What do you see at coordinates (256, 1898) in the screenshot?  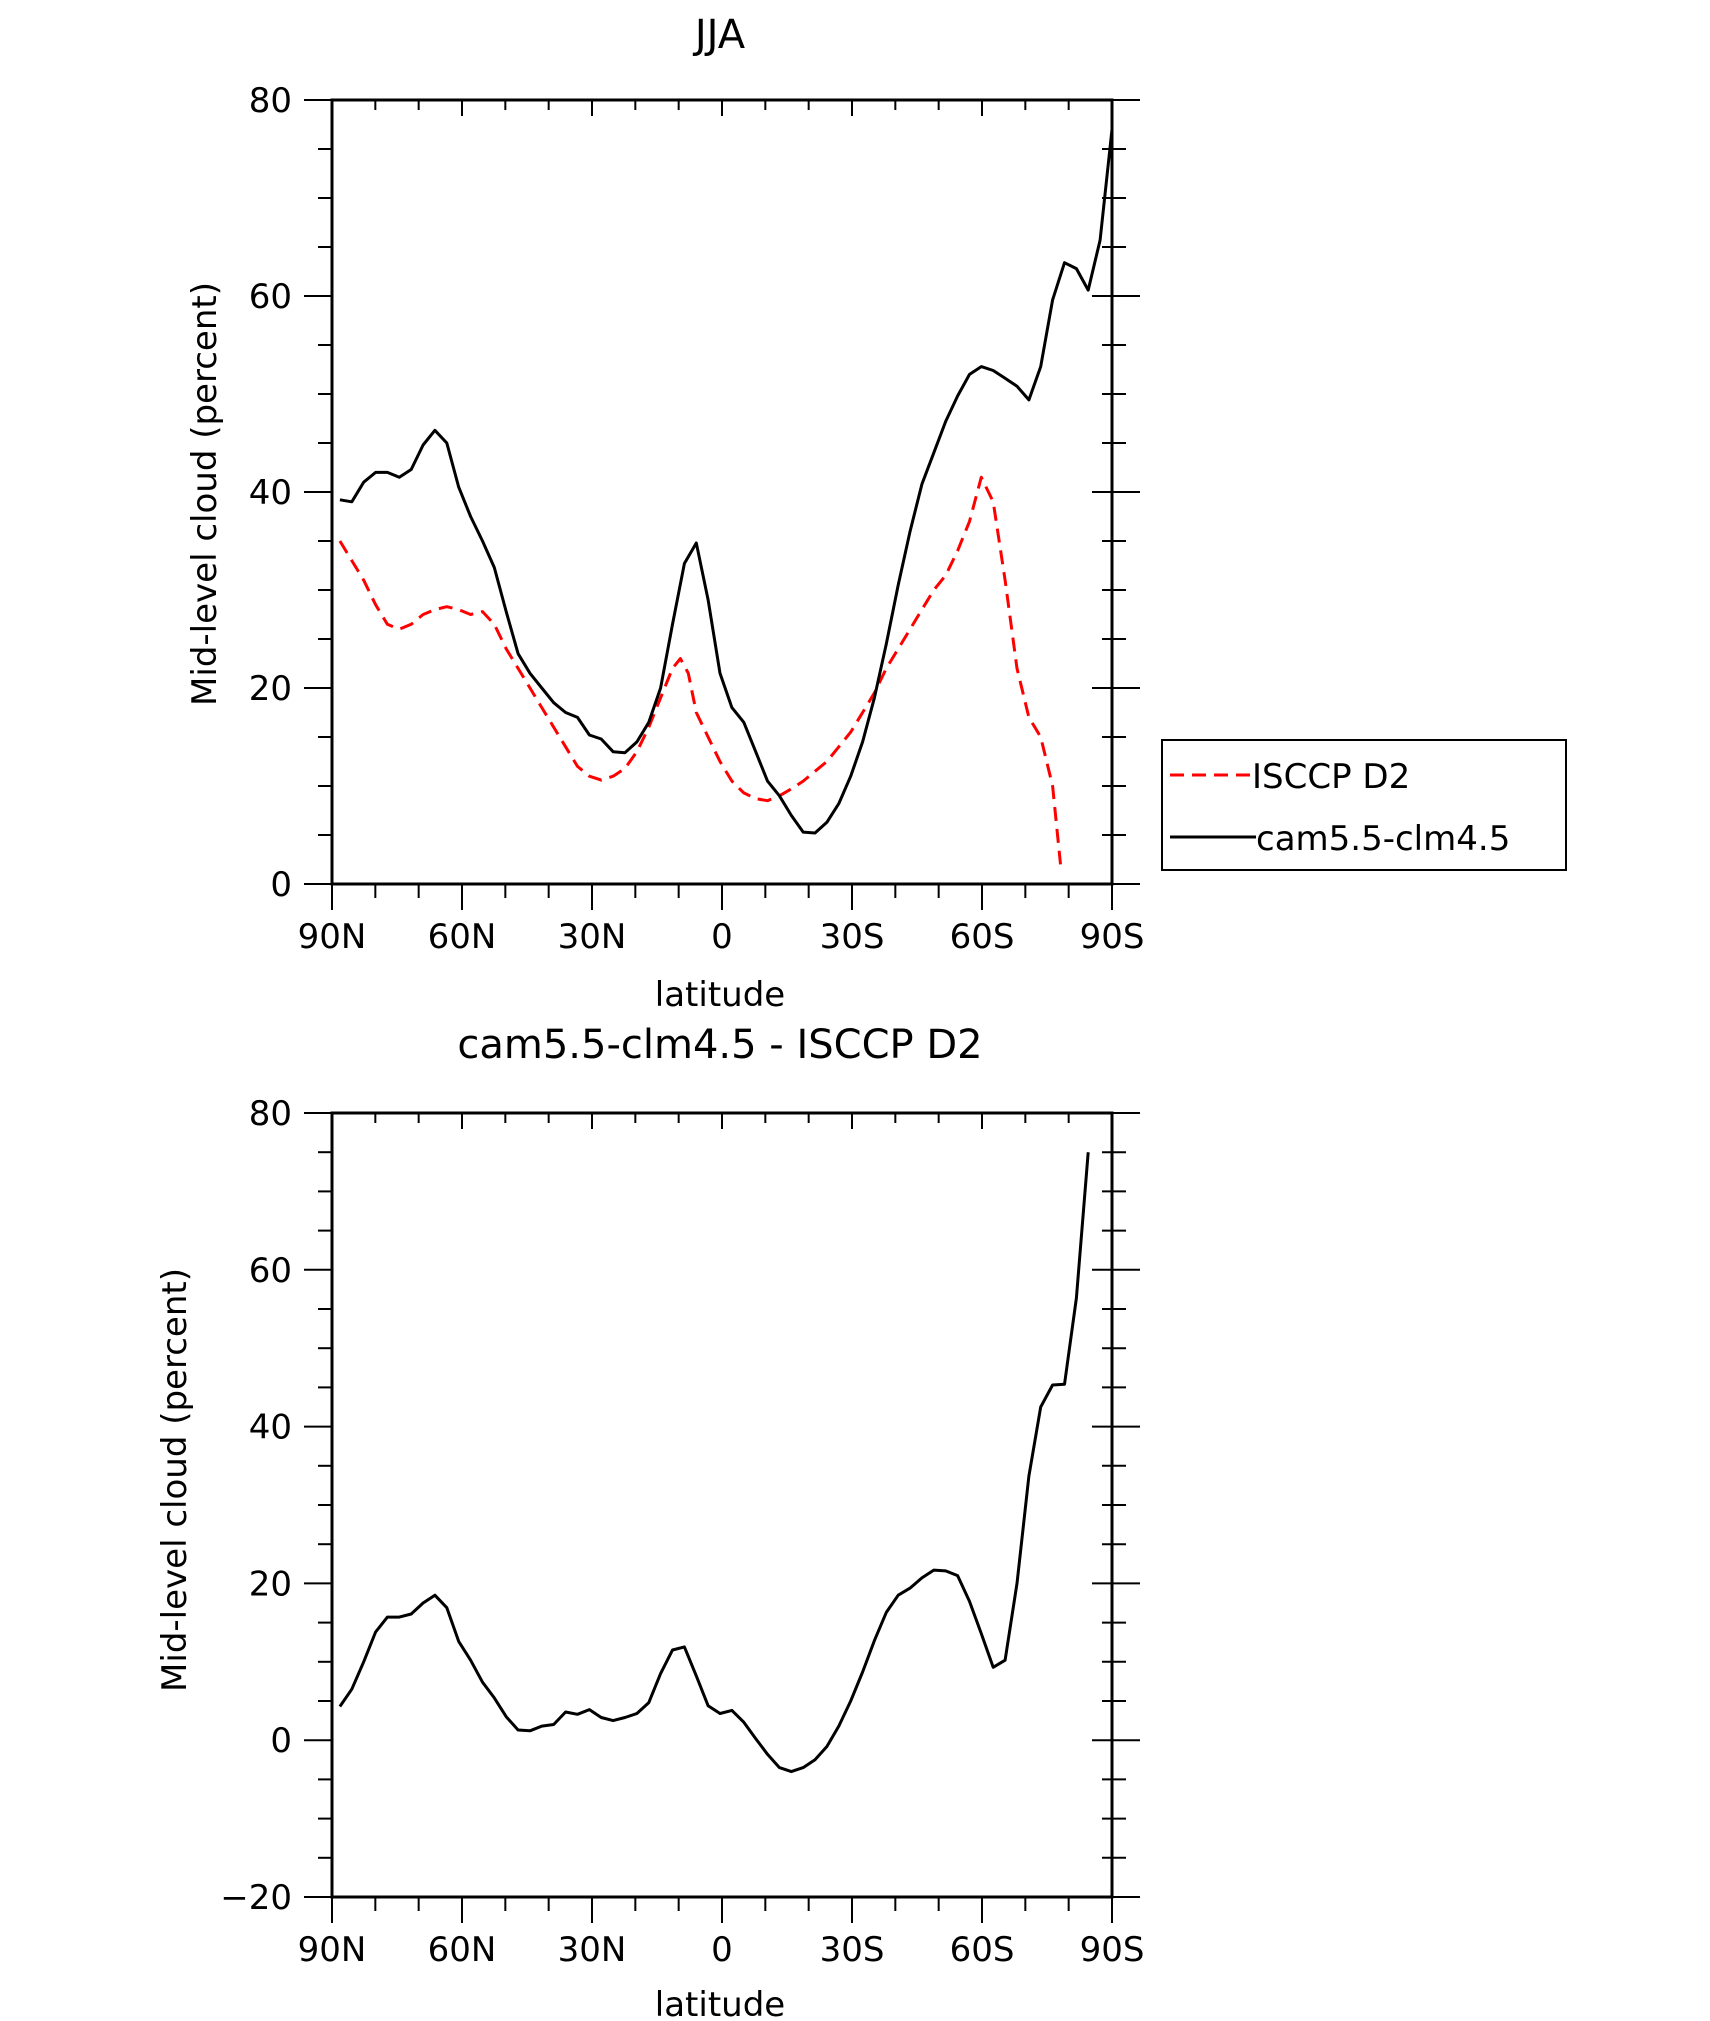 I see `y-tick-label: −20` at bounding box center [256, 1898].